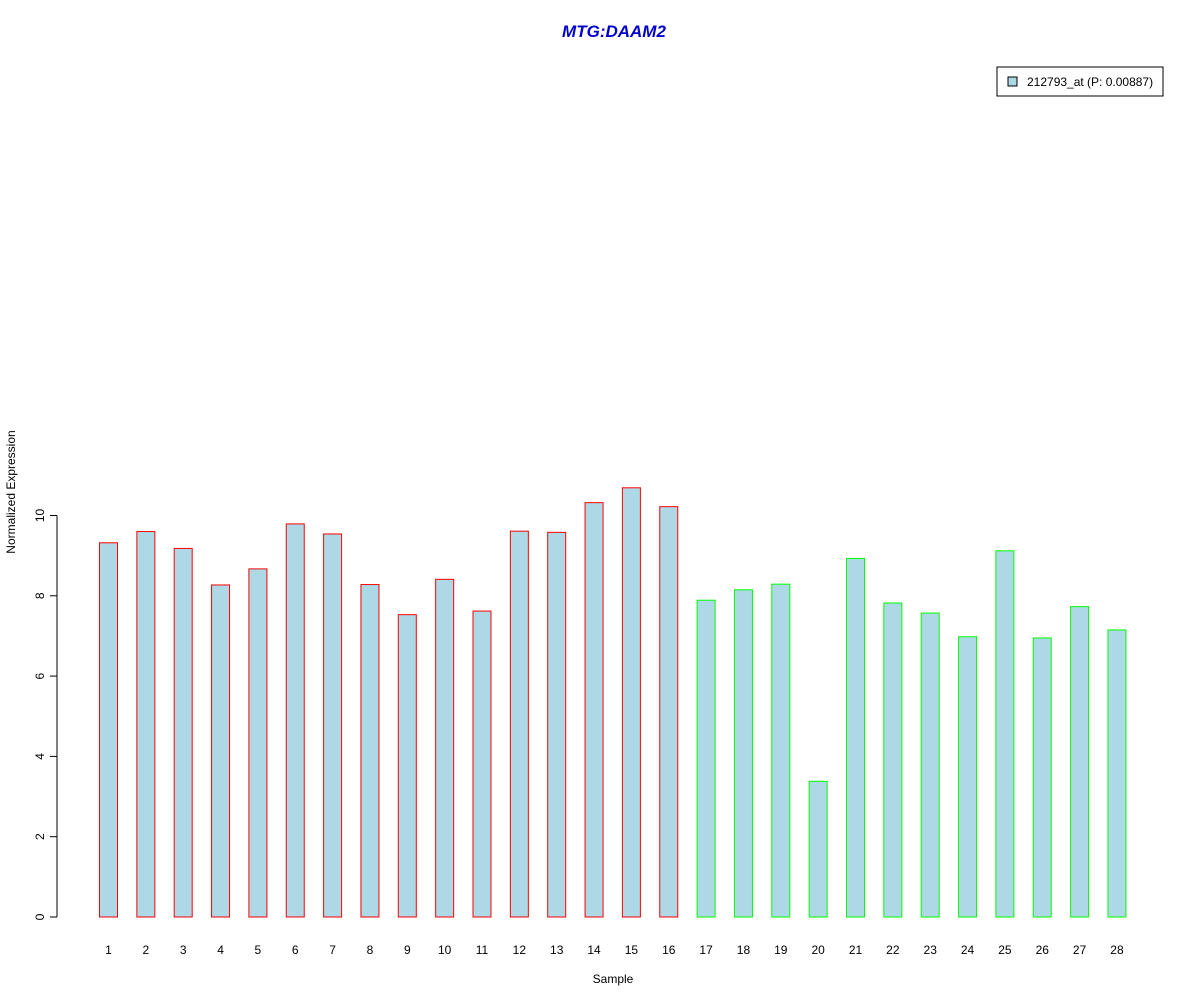 The height and width of the screenshot is (1000, 1200). What do you see at coordinates (40, 516) in the screenshot?
I see `y-tick-label: 10` at bounding box center [40, 516].